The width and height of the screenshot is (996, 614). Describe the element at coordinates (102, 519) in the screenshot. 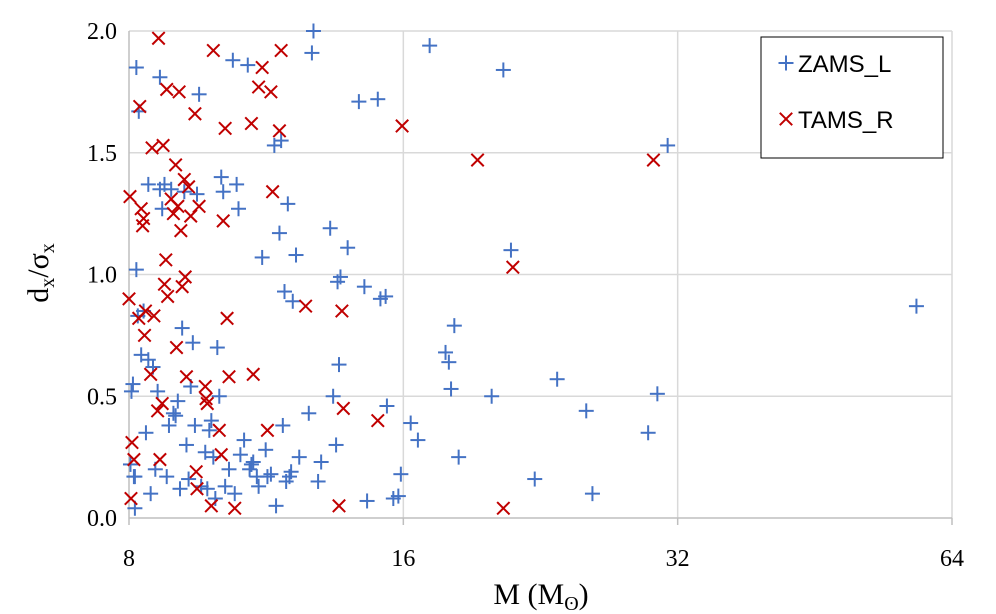

I see `y-tick-label: 0.0` at that location.